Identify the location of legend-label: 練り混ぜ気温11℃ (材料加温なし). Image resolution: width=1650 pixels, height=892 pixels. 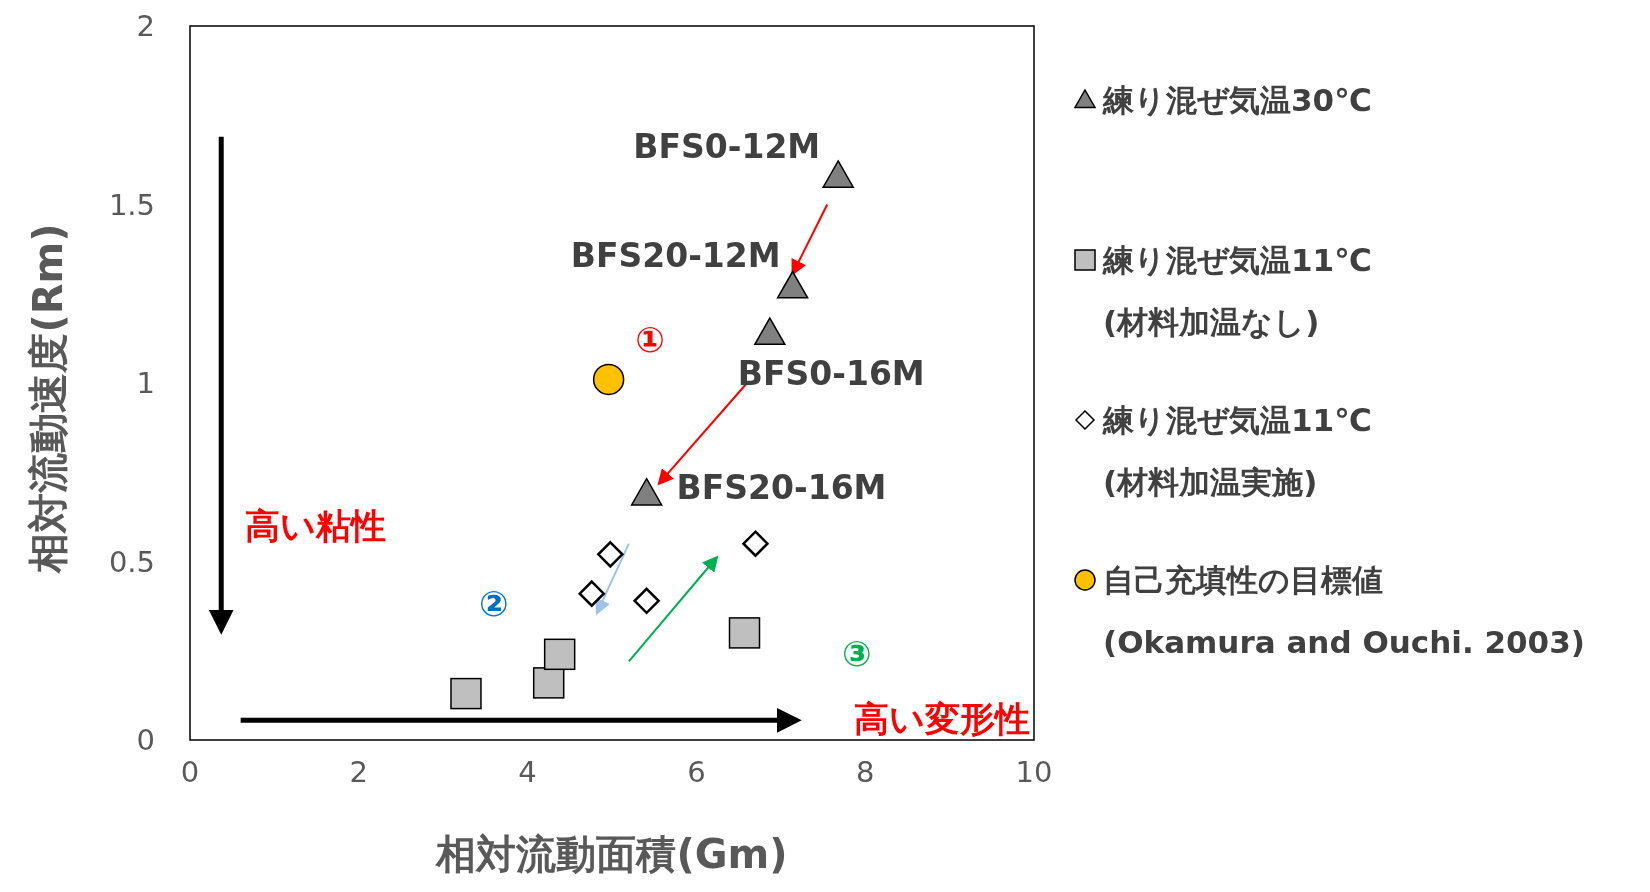
(1237, 291).